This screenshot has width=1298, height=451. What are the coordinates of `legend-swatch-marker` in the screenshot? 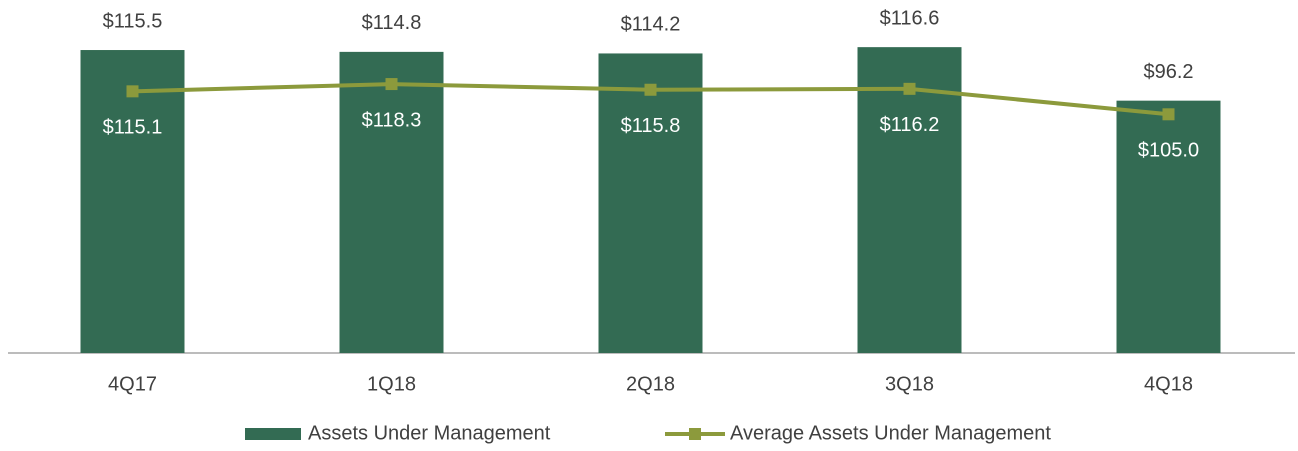 It's located at (695, 434).